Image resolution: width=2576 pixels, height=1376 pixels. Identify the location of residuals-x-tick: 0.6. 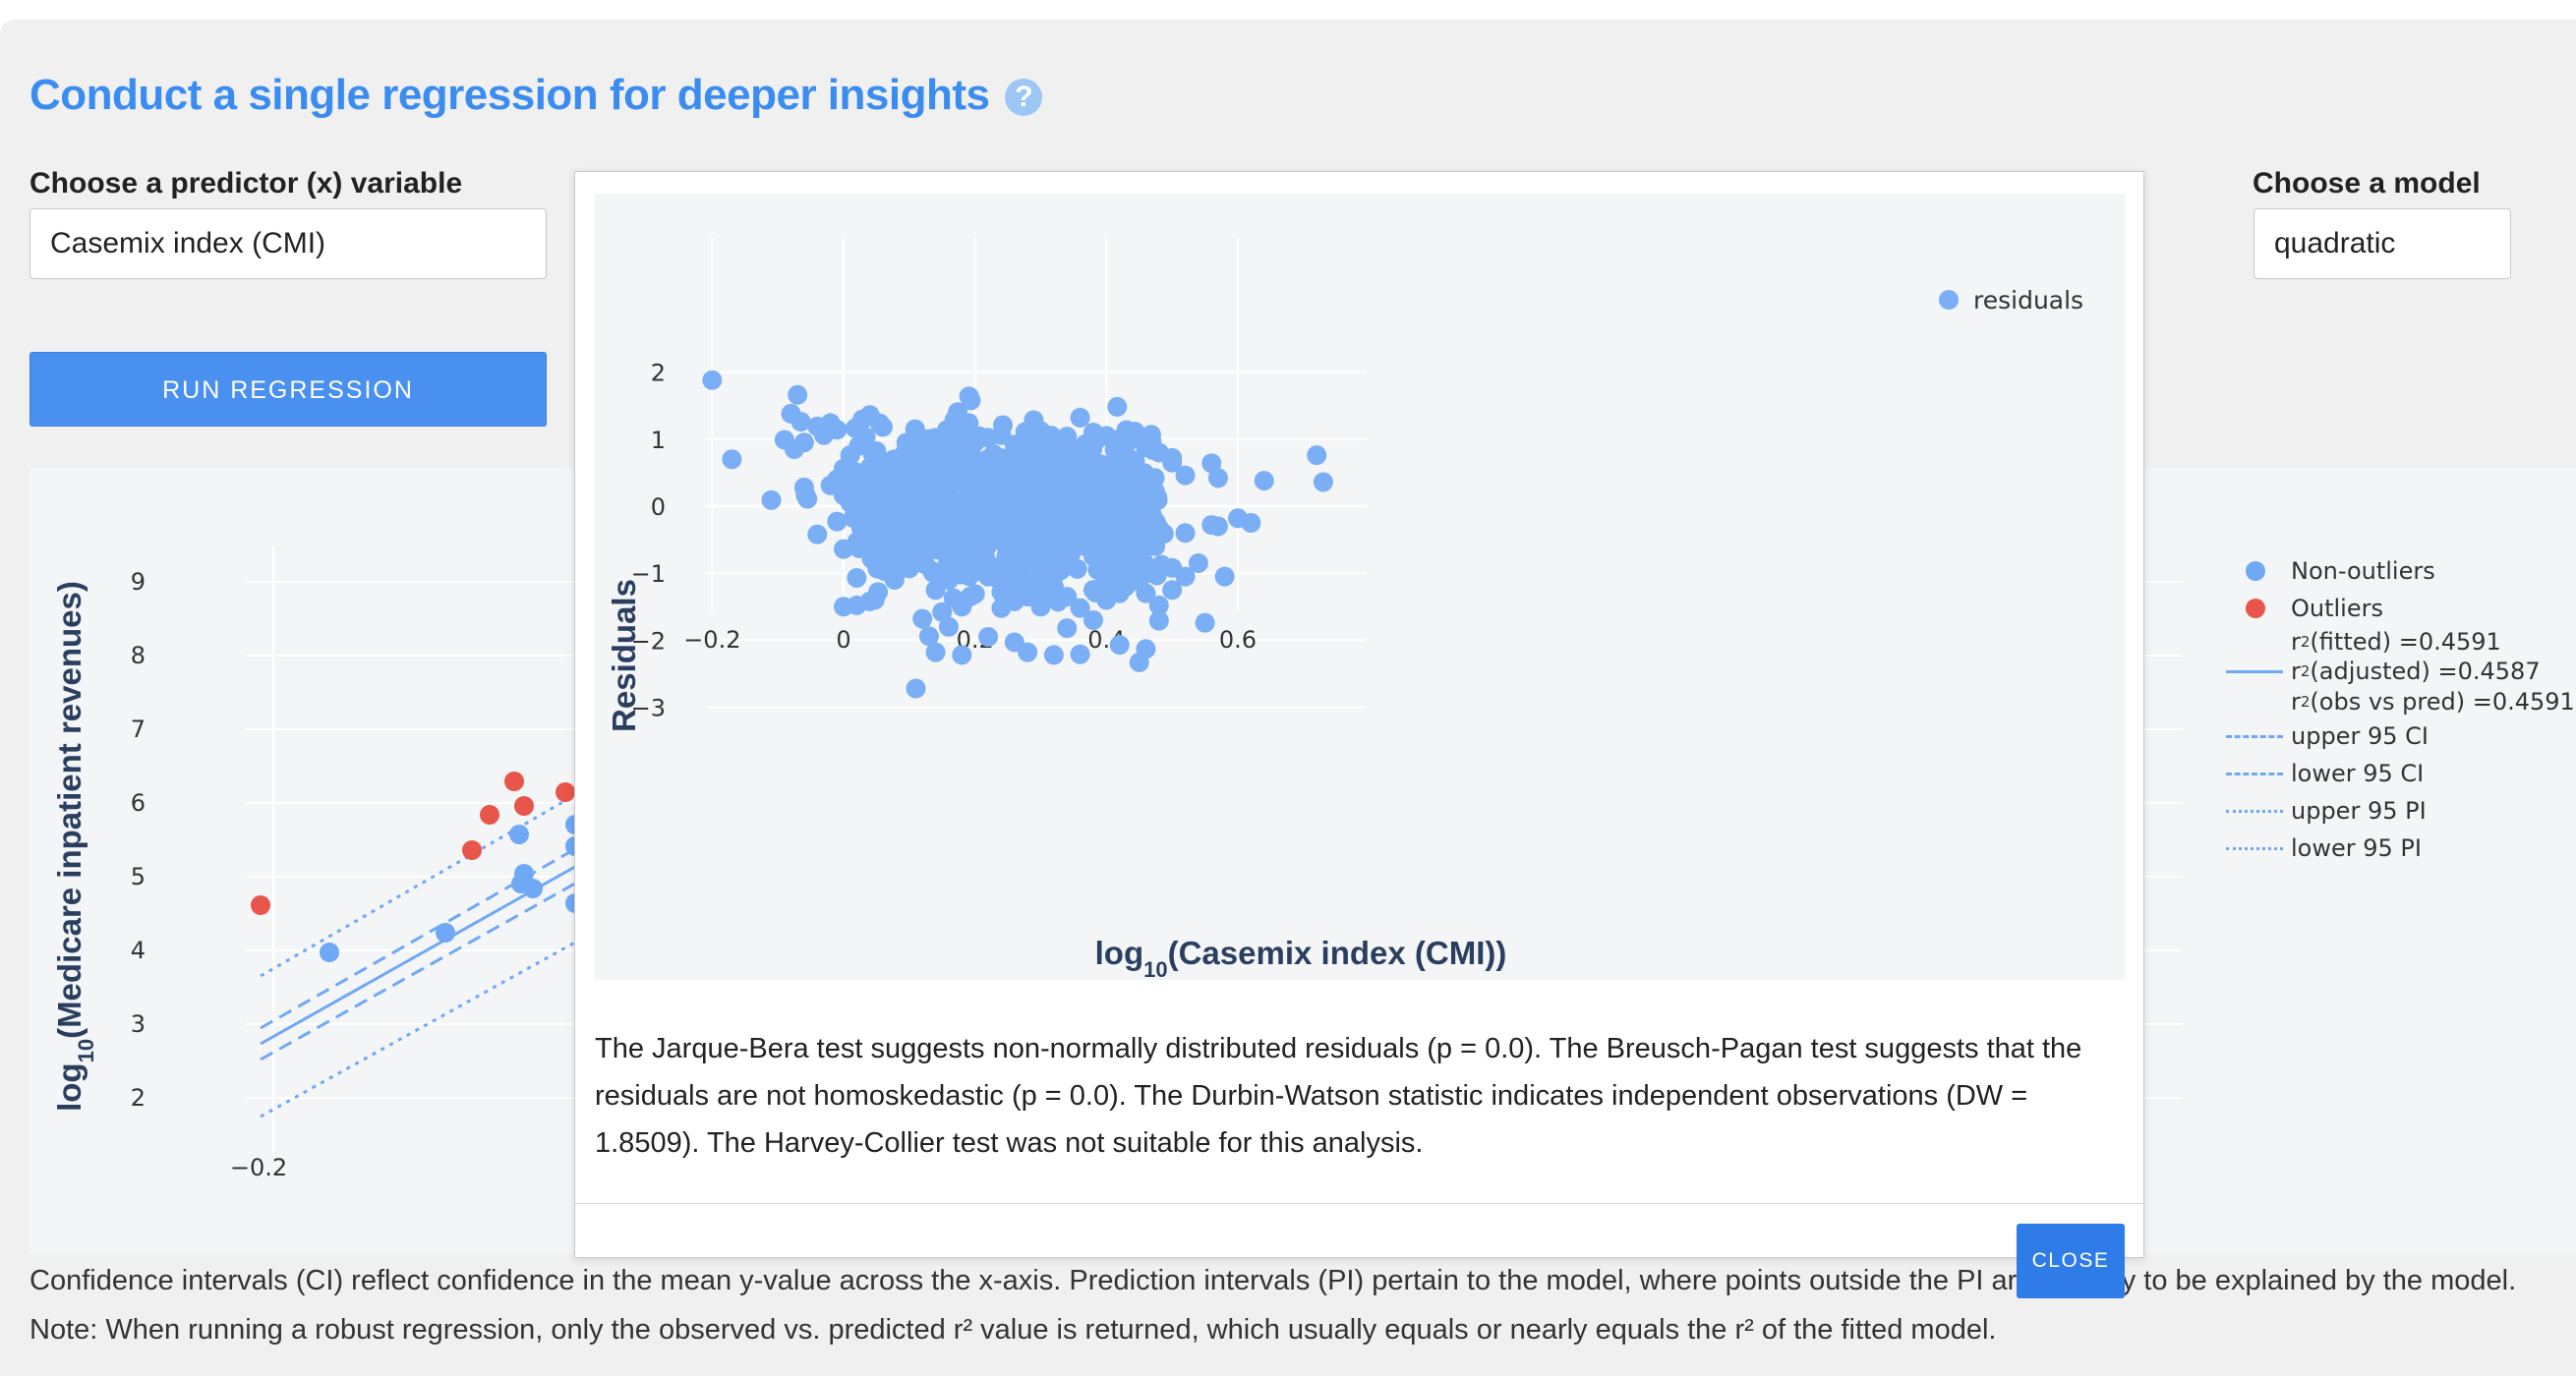
(1238, 640).